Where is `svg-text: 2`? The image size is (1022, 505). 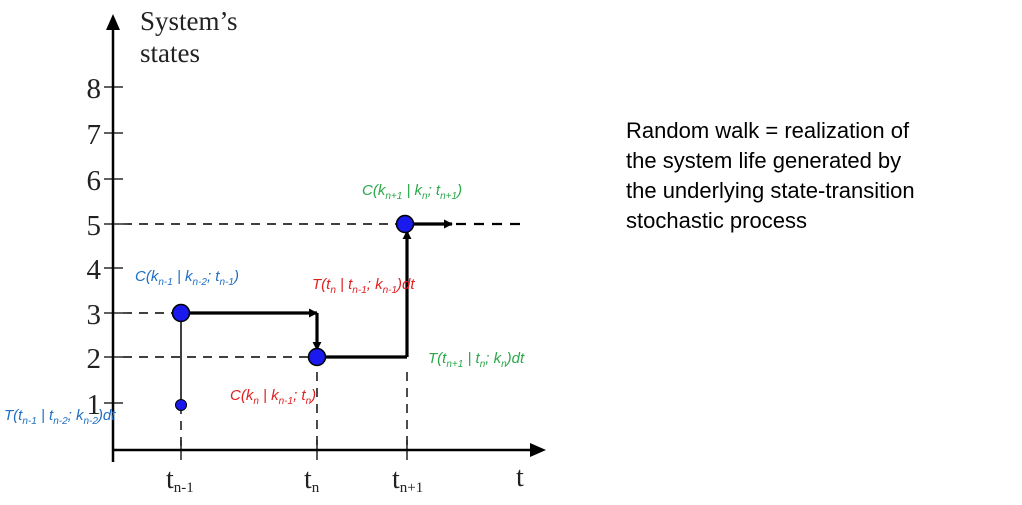
svg-text: 2 is located at coordinates (94, 359).